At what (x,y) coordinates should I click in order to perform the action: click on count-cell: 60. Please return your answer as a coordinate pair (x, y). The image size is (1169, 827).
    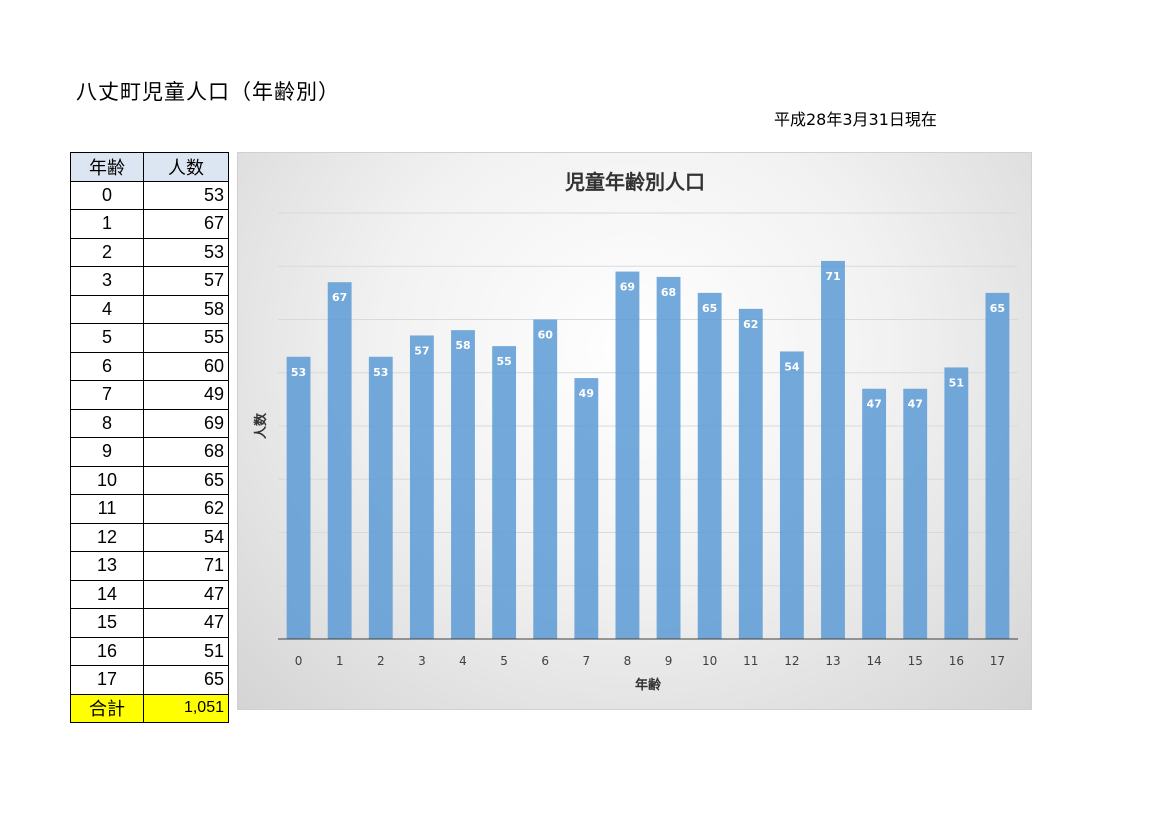
    Looking at the image, I should click on (186, 366).